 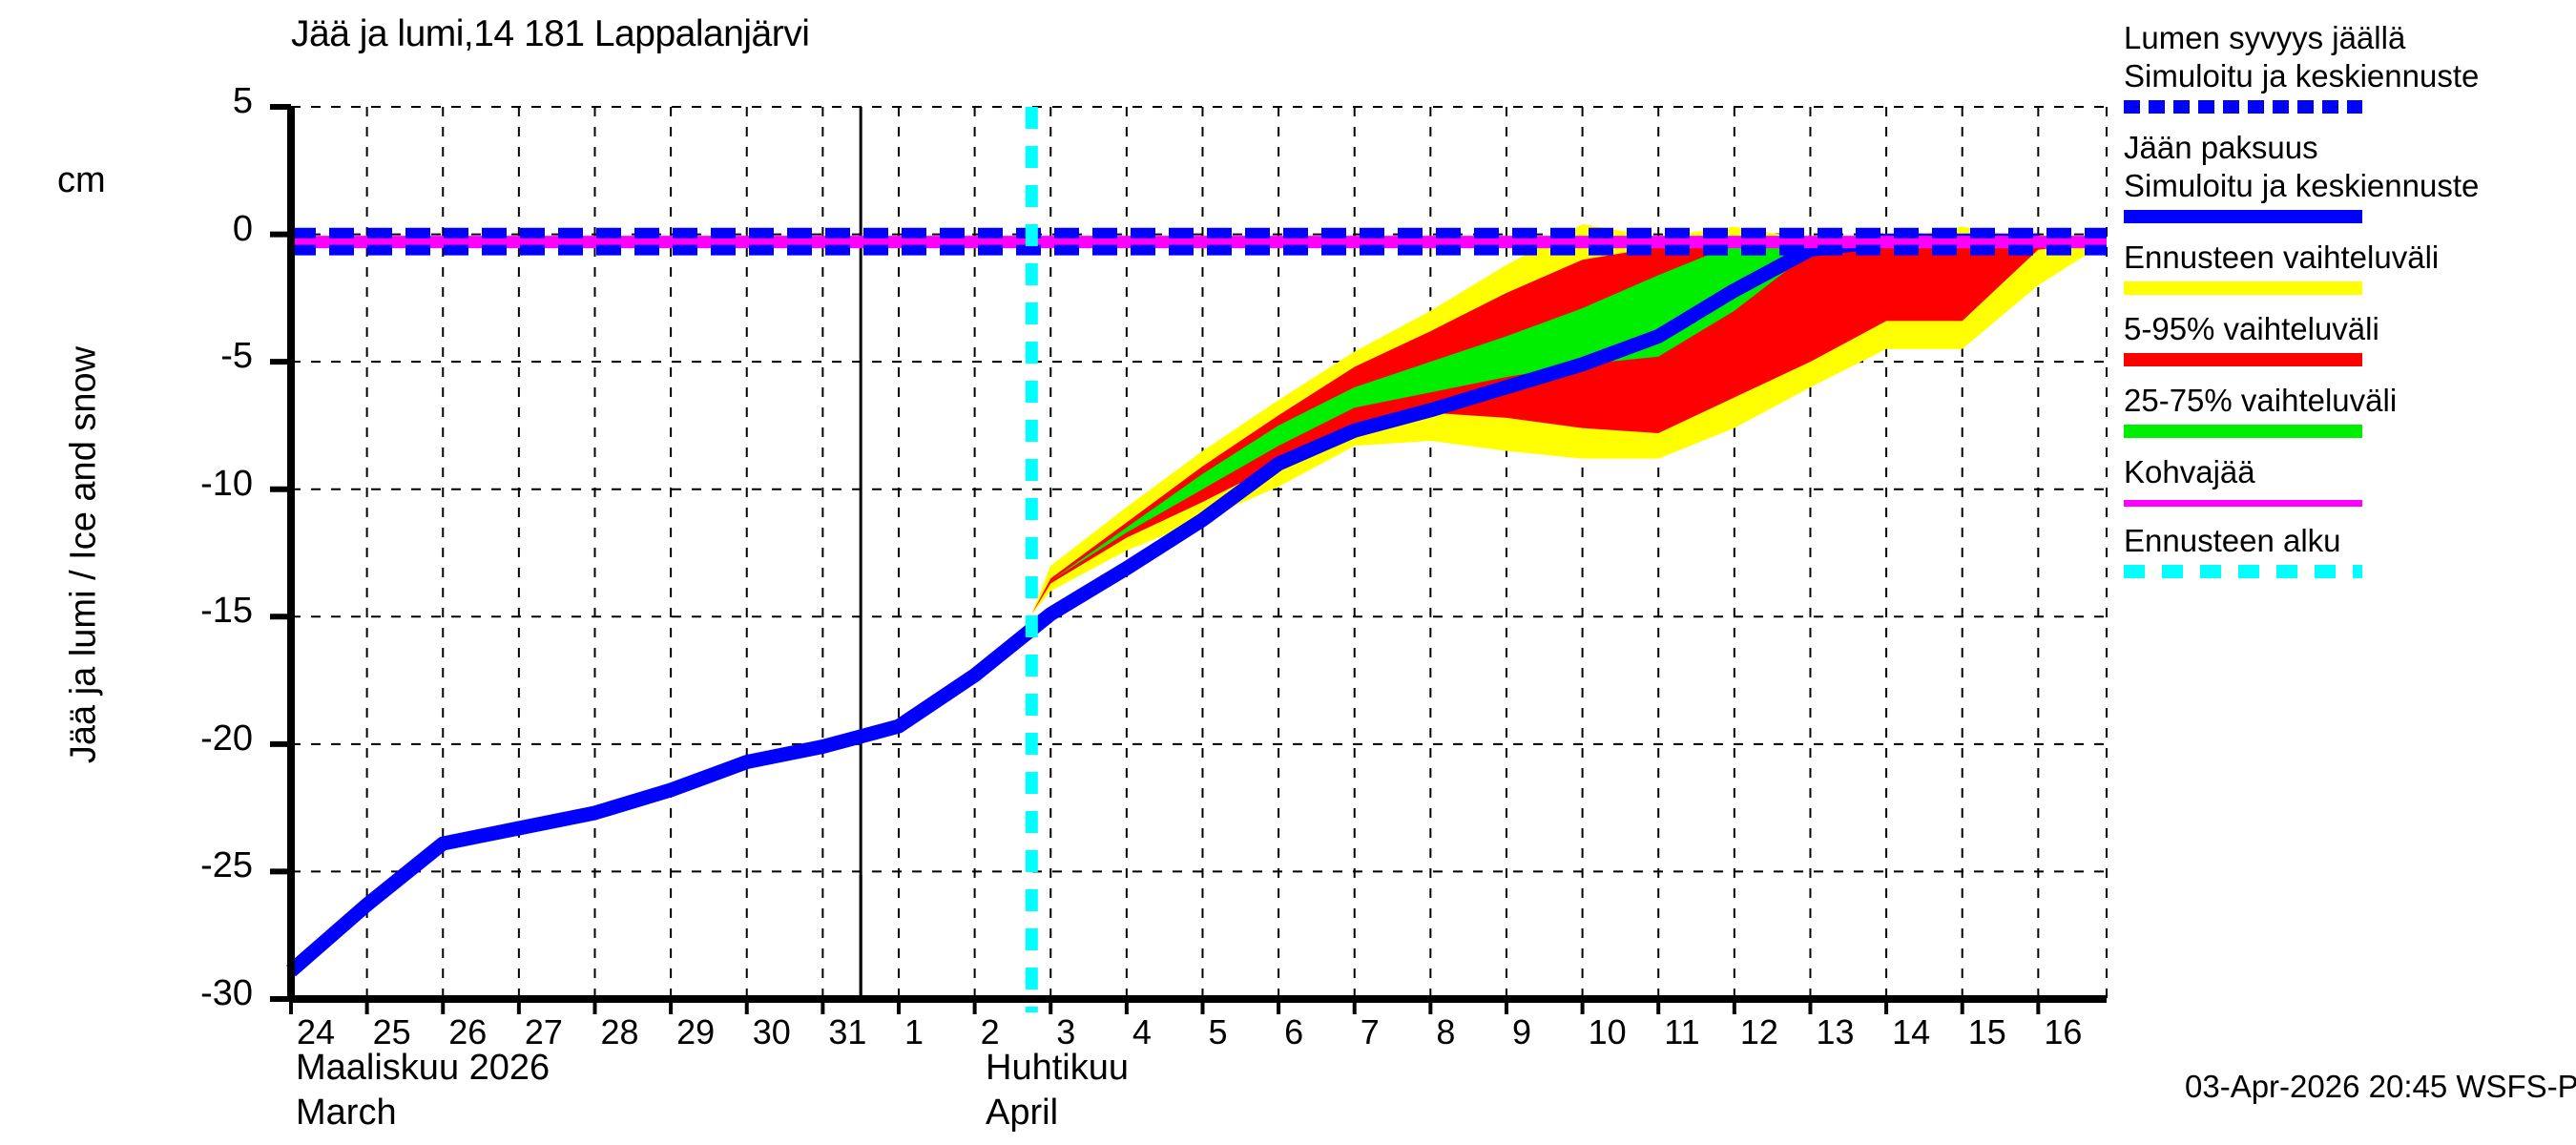 What do you see at coordinates (2243, 217) in the screenshot?
I see `legend-swatch-solid-blue` at bounding box center [2243, 217].